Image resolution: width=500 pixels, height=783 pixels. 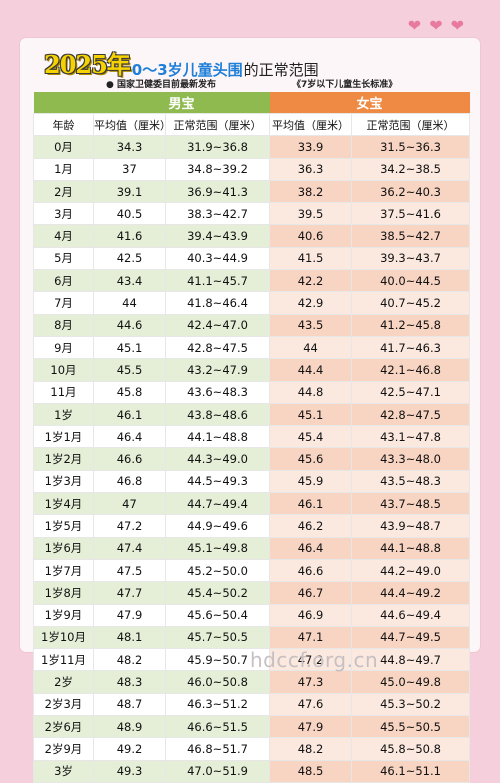 What do you see at coordinates (63, 347) in the screenshot?
I see `age-cell: 9月` at bounding box center [63, 347].